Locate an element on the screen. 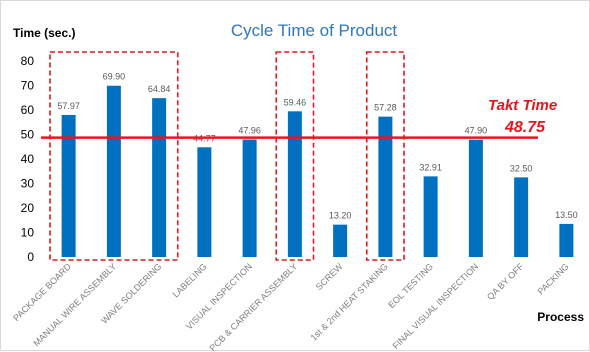 The image size is (590, 352). value-label: 13.20 is located at coordinates (340, 216).